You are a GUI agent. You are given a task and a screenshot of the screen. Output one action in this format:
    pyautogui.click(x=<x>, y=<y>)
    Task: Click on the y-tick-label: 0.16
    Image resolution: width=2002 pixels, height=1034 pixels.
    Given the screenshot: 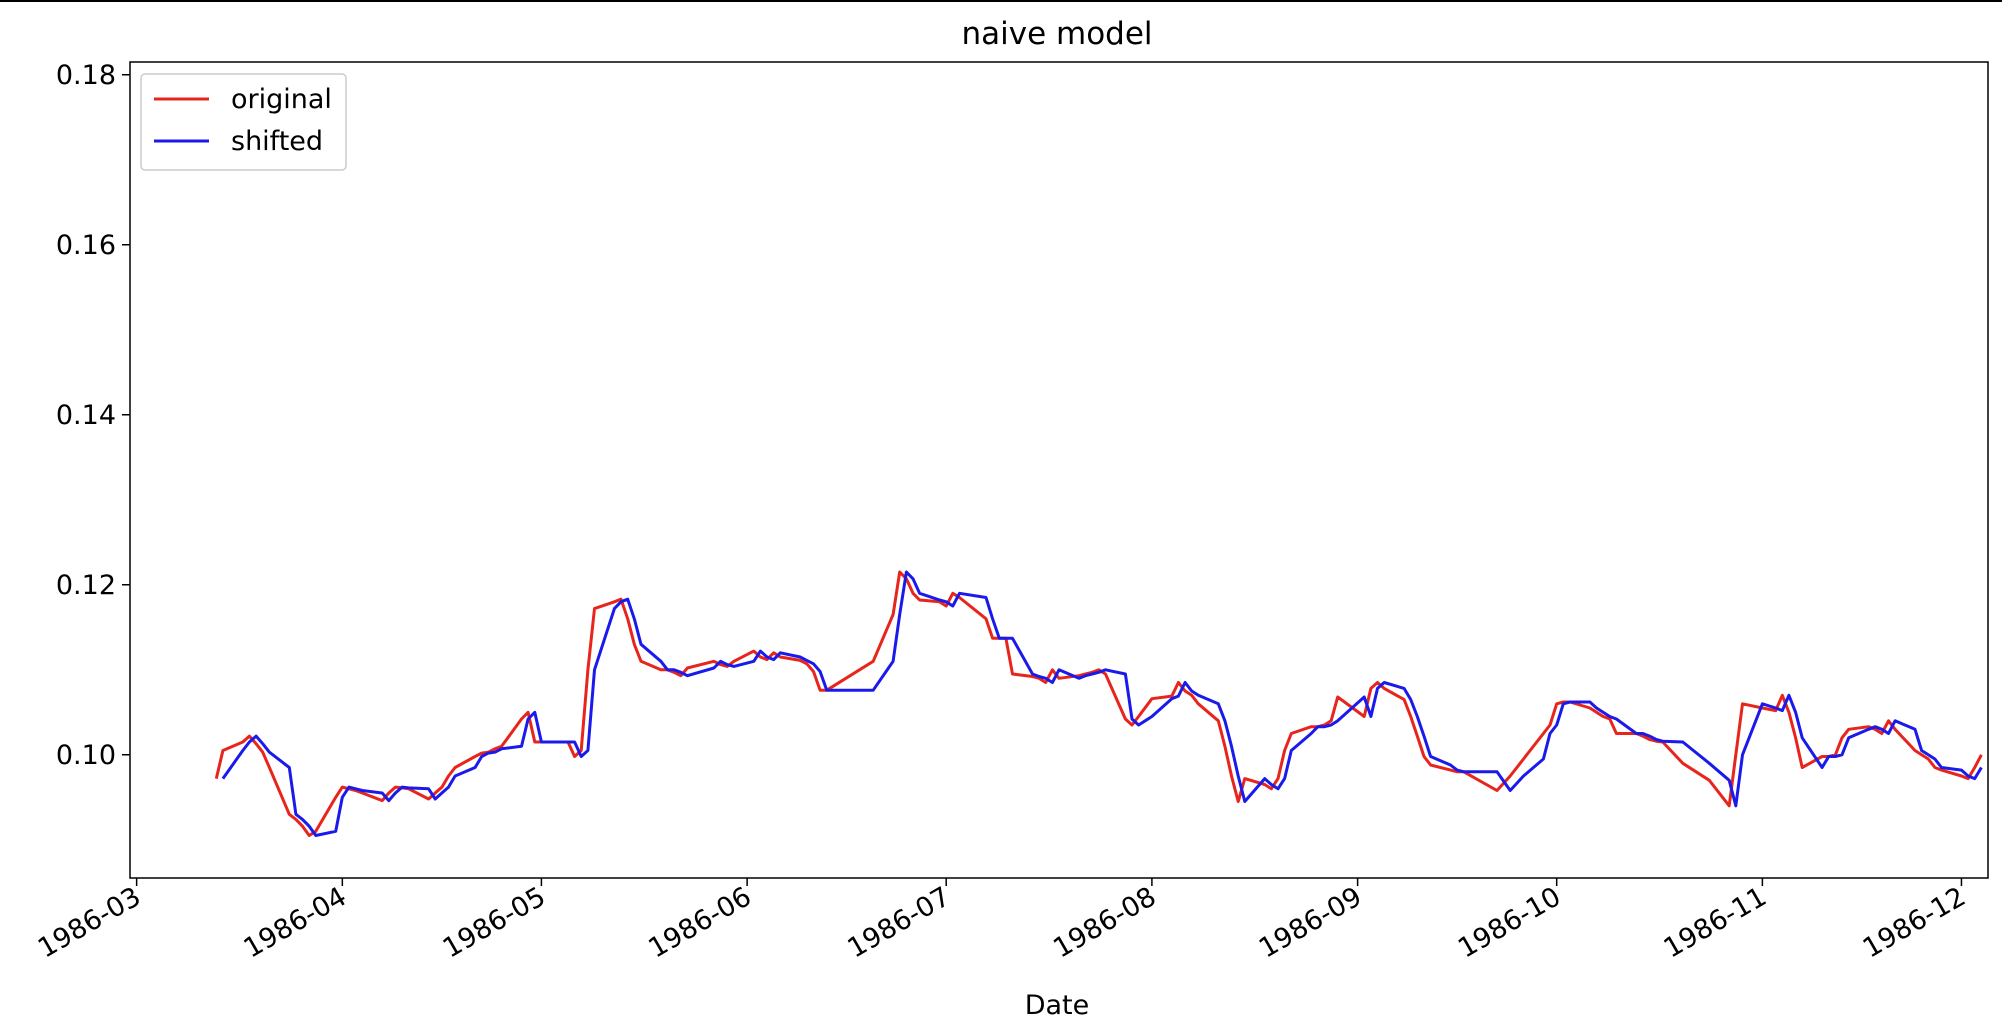 What is the action you would take?
    pyautogui.click(x=86, y=245)
    